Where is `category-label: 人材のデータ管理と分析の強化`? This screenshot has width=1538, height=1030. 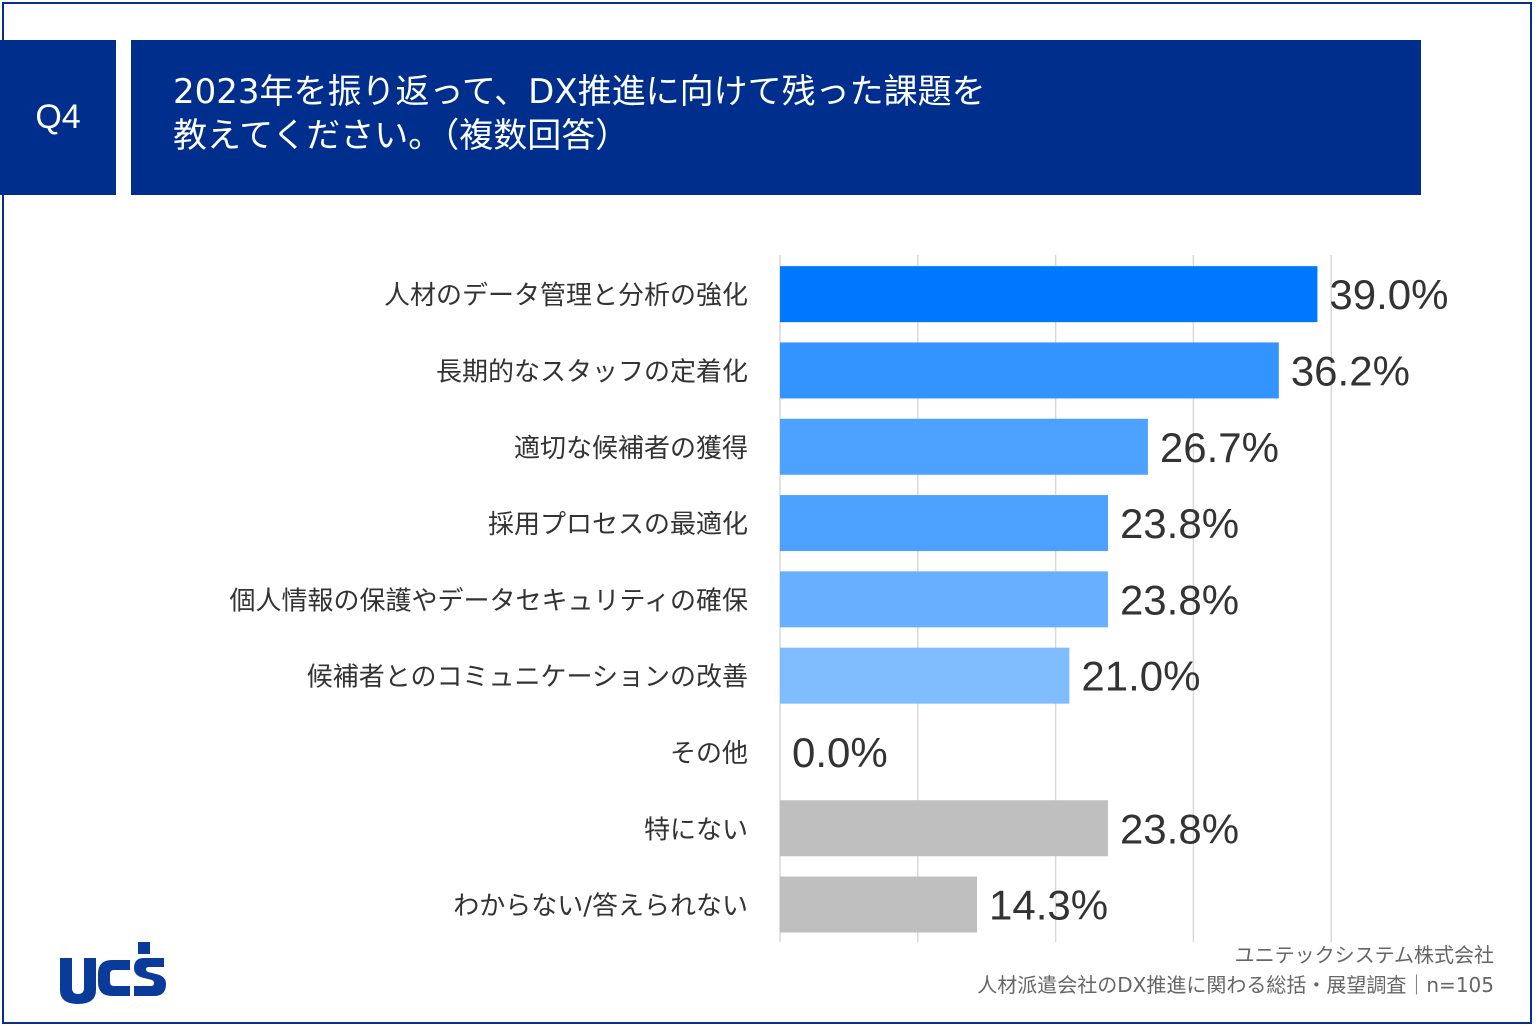
category-label: 人材のデータ管理と分析の強化 is located at coordinates (566, 296).